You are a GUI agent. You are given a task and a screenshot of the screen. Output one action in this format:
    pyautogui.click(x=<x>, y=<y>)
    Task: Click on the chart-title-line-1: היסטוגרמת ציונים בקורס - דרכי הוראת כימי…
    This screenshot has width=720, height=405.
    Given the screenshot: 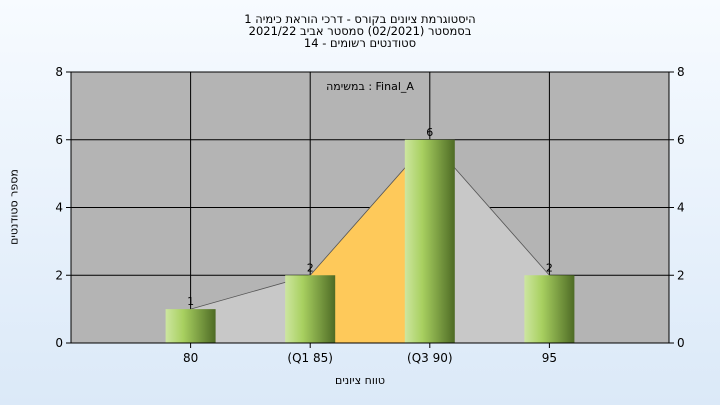 What is the action you would take?
    pyautogui.click(x=360, y=19)
    